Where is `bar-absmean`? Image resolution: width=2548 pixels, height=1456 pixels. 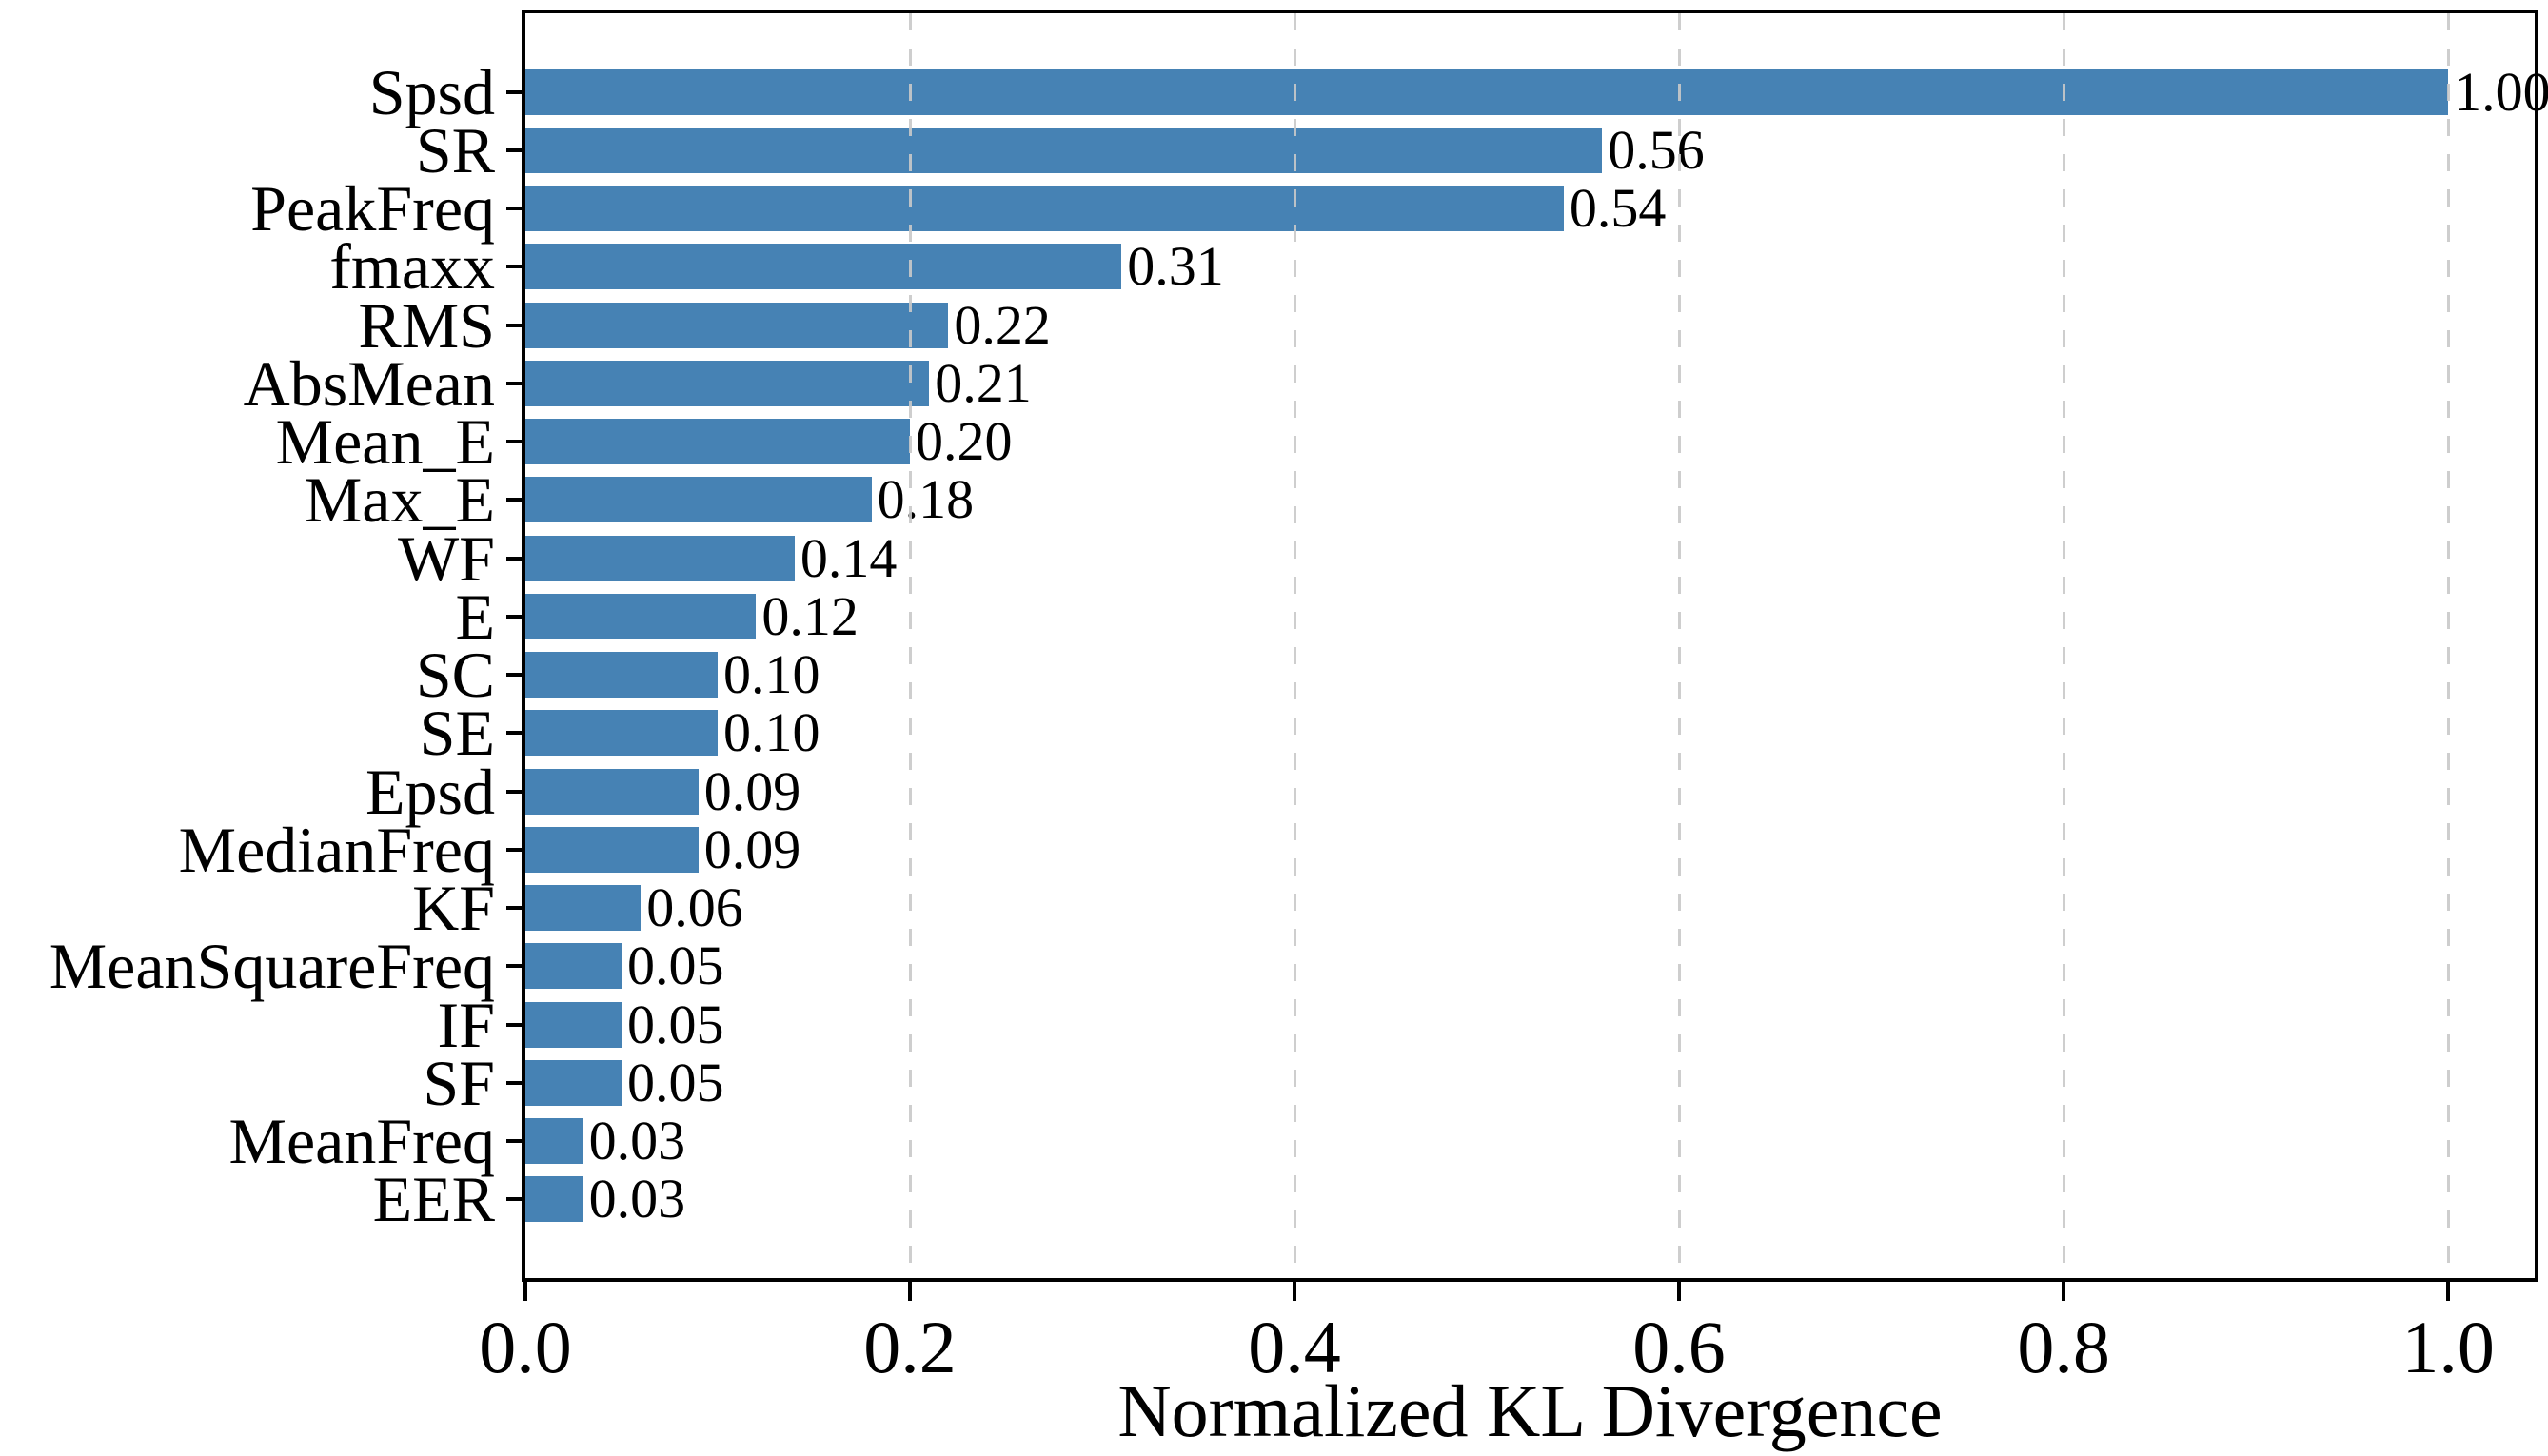
bar-absmean is located at coordinates (727, 383).